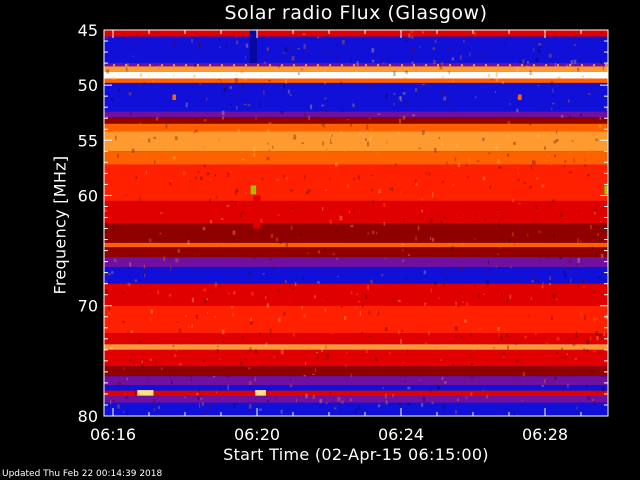  Describe the element at coordinates (520, 97) in the screenshot. I see `burst-feature` at that location.